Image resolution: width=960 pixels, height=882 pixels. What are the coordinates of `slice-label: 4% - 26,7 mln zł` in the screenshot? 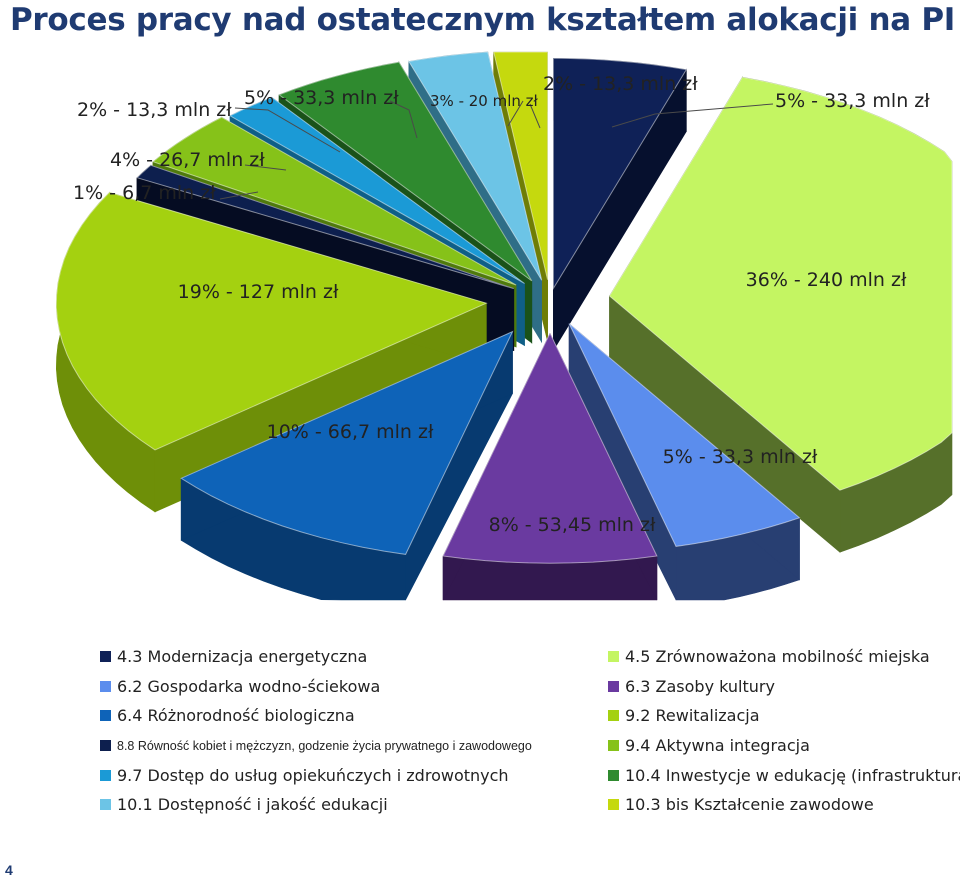 It's located at (187, 160).